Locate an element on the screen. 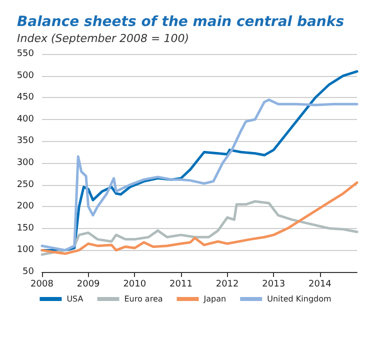 The width and height of the screenshot is (371, 338). x-tick-label: 2013 is located at coordinates (274, 285).